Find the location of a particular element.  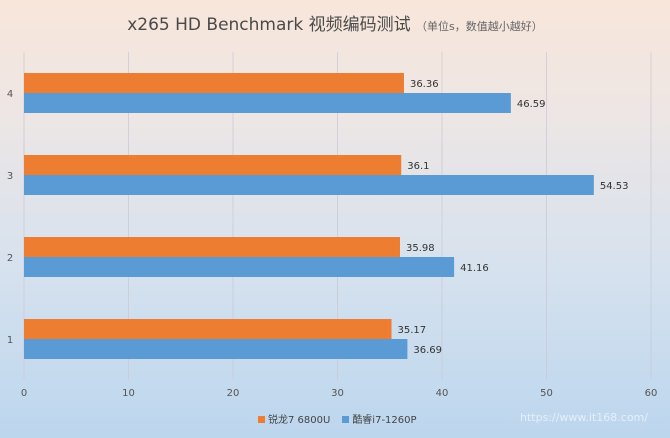

data-label: 36.69 is located at coordinates (427, 350).